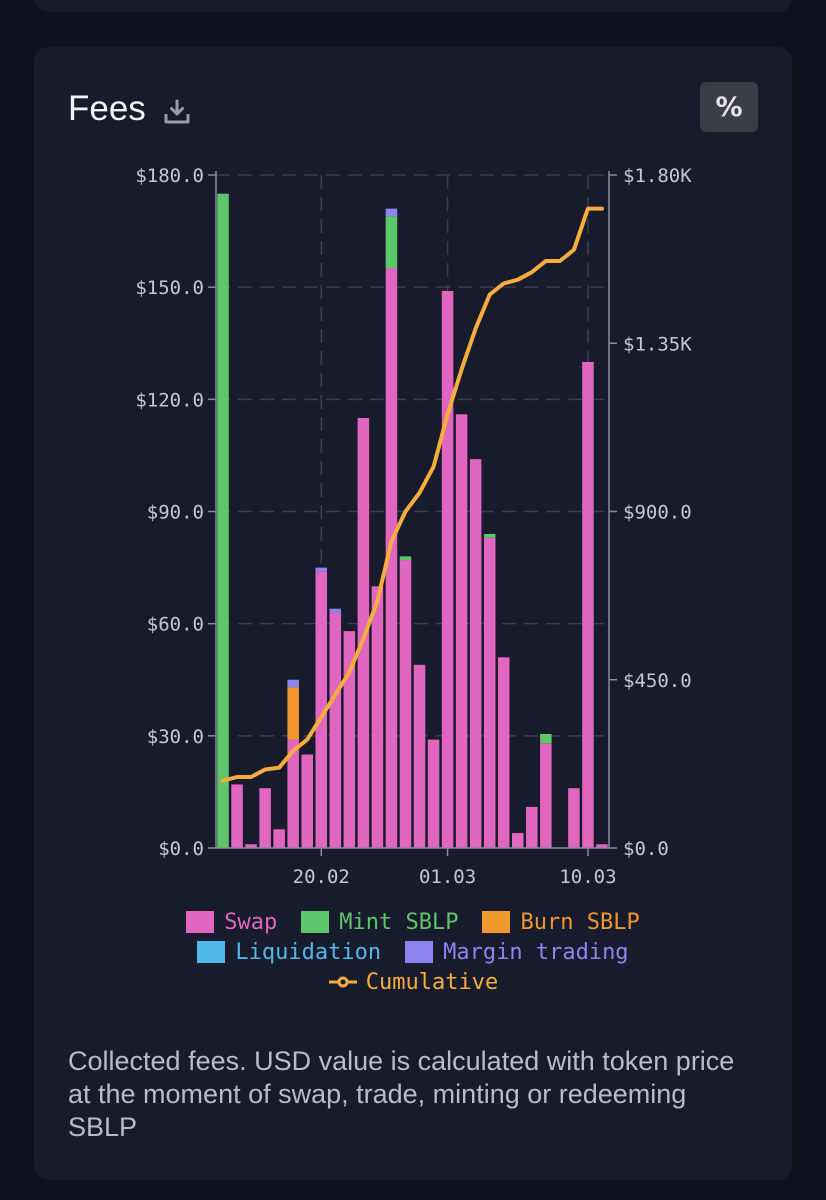  I want to click on previous-card, so click(413, 6).